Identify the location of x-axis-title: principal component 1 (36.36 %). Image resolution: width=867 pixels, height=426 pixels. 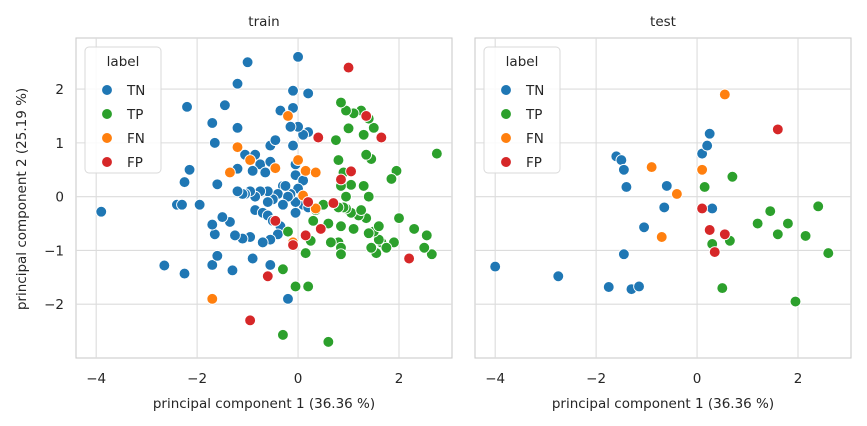
(663, 404).